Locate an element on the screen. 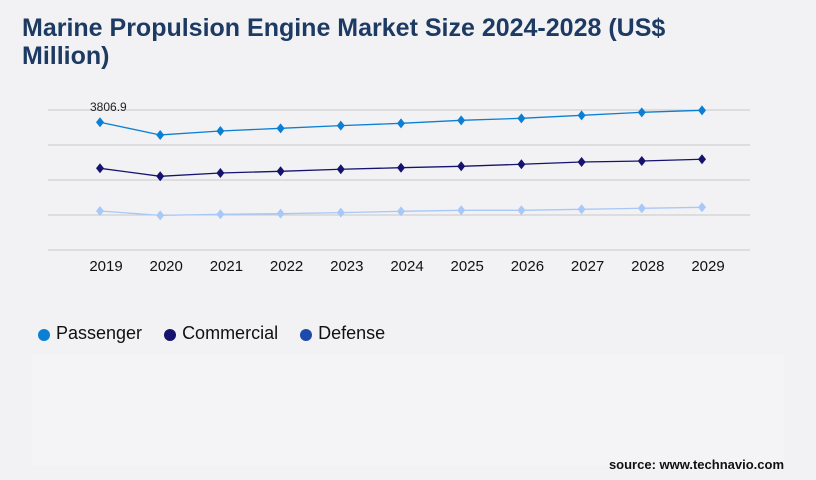 The width and height of the screenshot is (816, 480). x-tick-label: 2020 is located at coordinates (166, 266).